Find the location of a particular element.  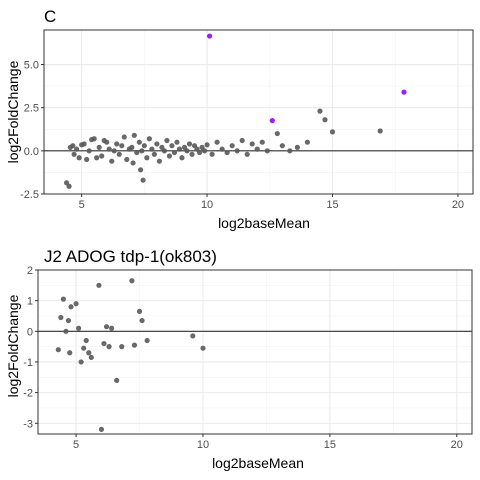

panel-title: C is located at coordinates (50, 16).